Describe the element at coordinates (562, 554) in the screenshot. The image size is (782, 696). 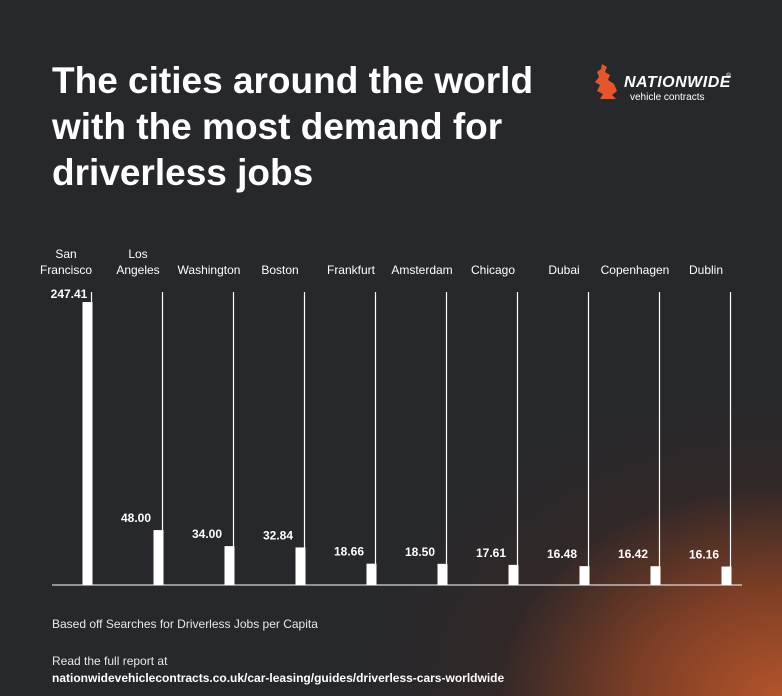
I see `bar-value-label: 16.48` at that location.